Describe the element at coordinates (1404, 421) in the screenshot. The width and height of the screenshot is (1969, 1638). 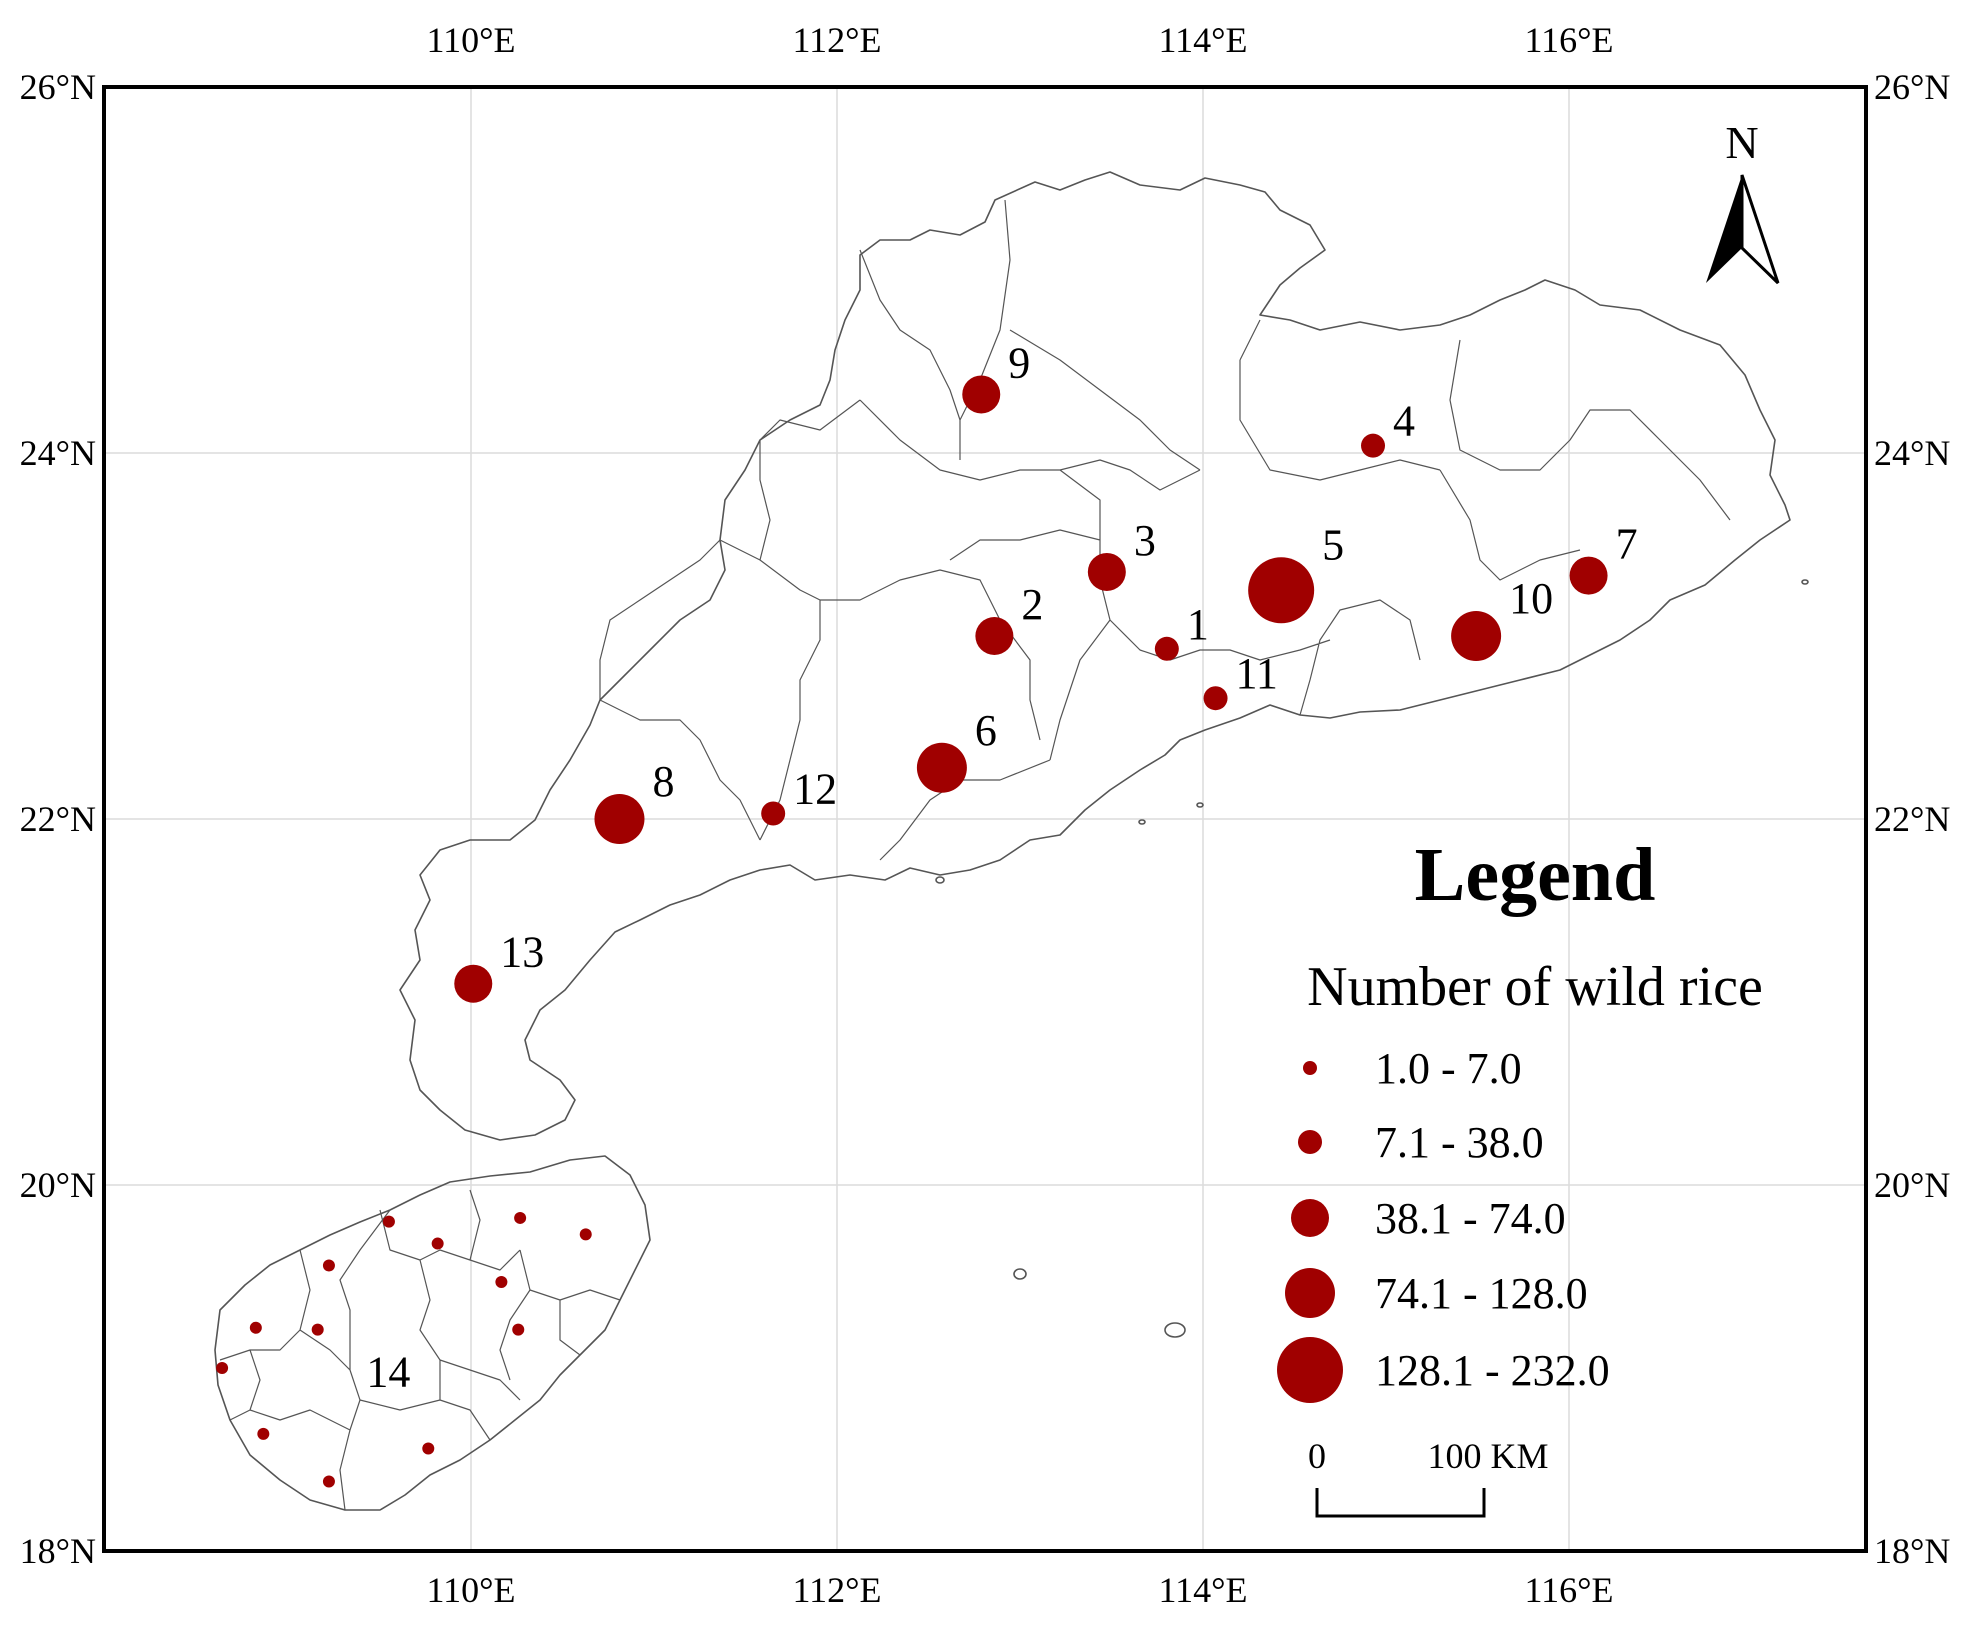
I see `site-label-4: 4` at that location.